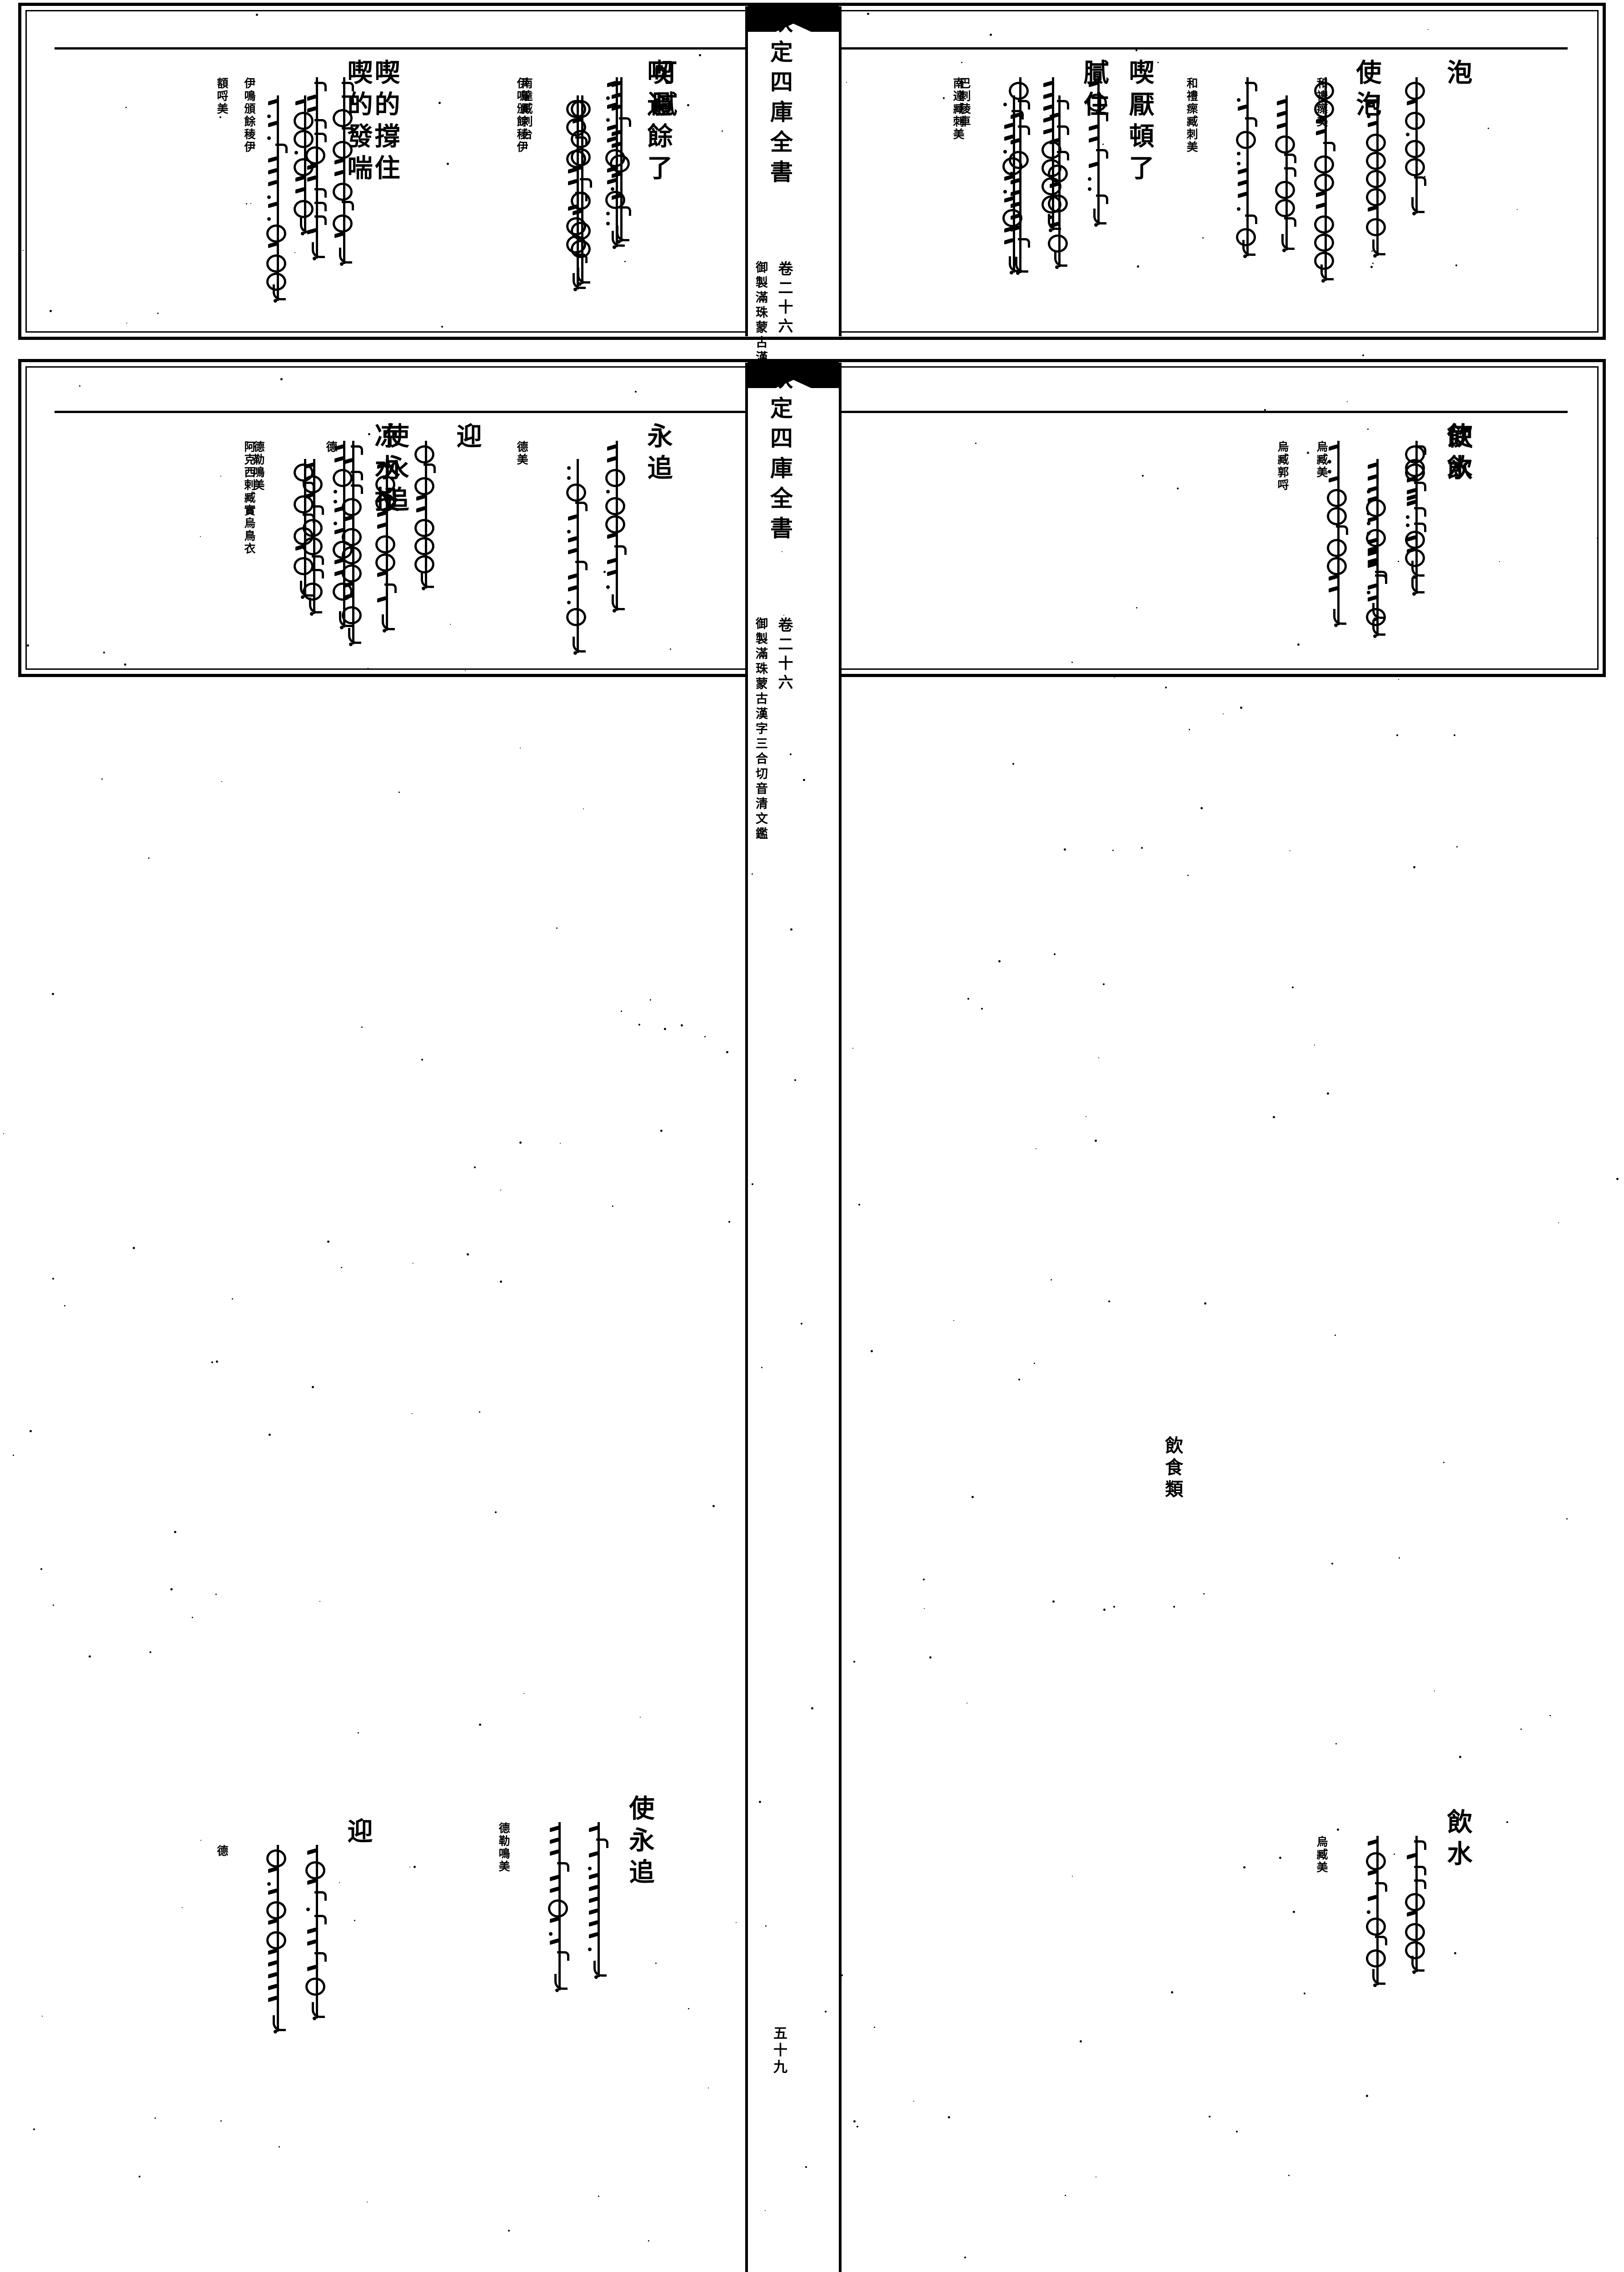  I want to click on entry-headword: 喫的發喘, so click(358, 122).